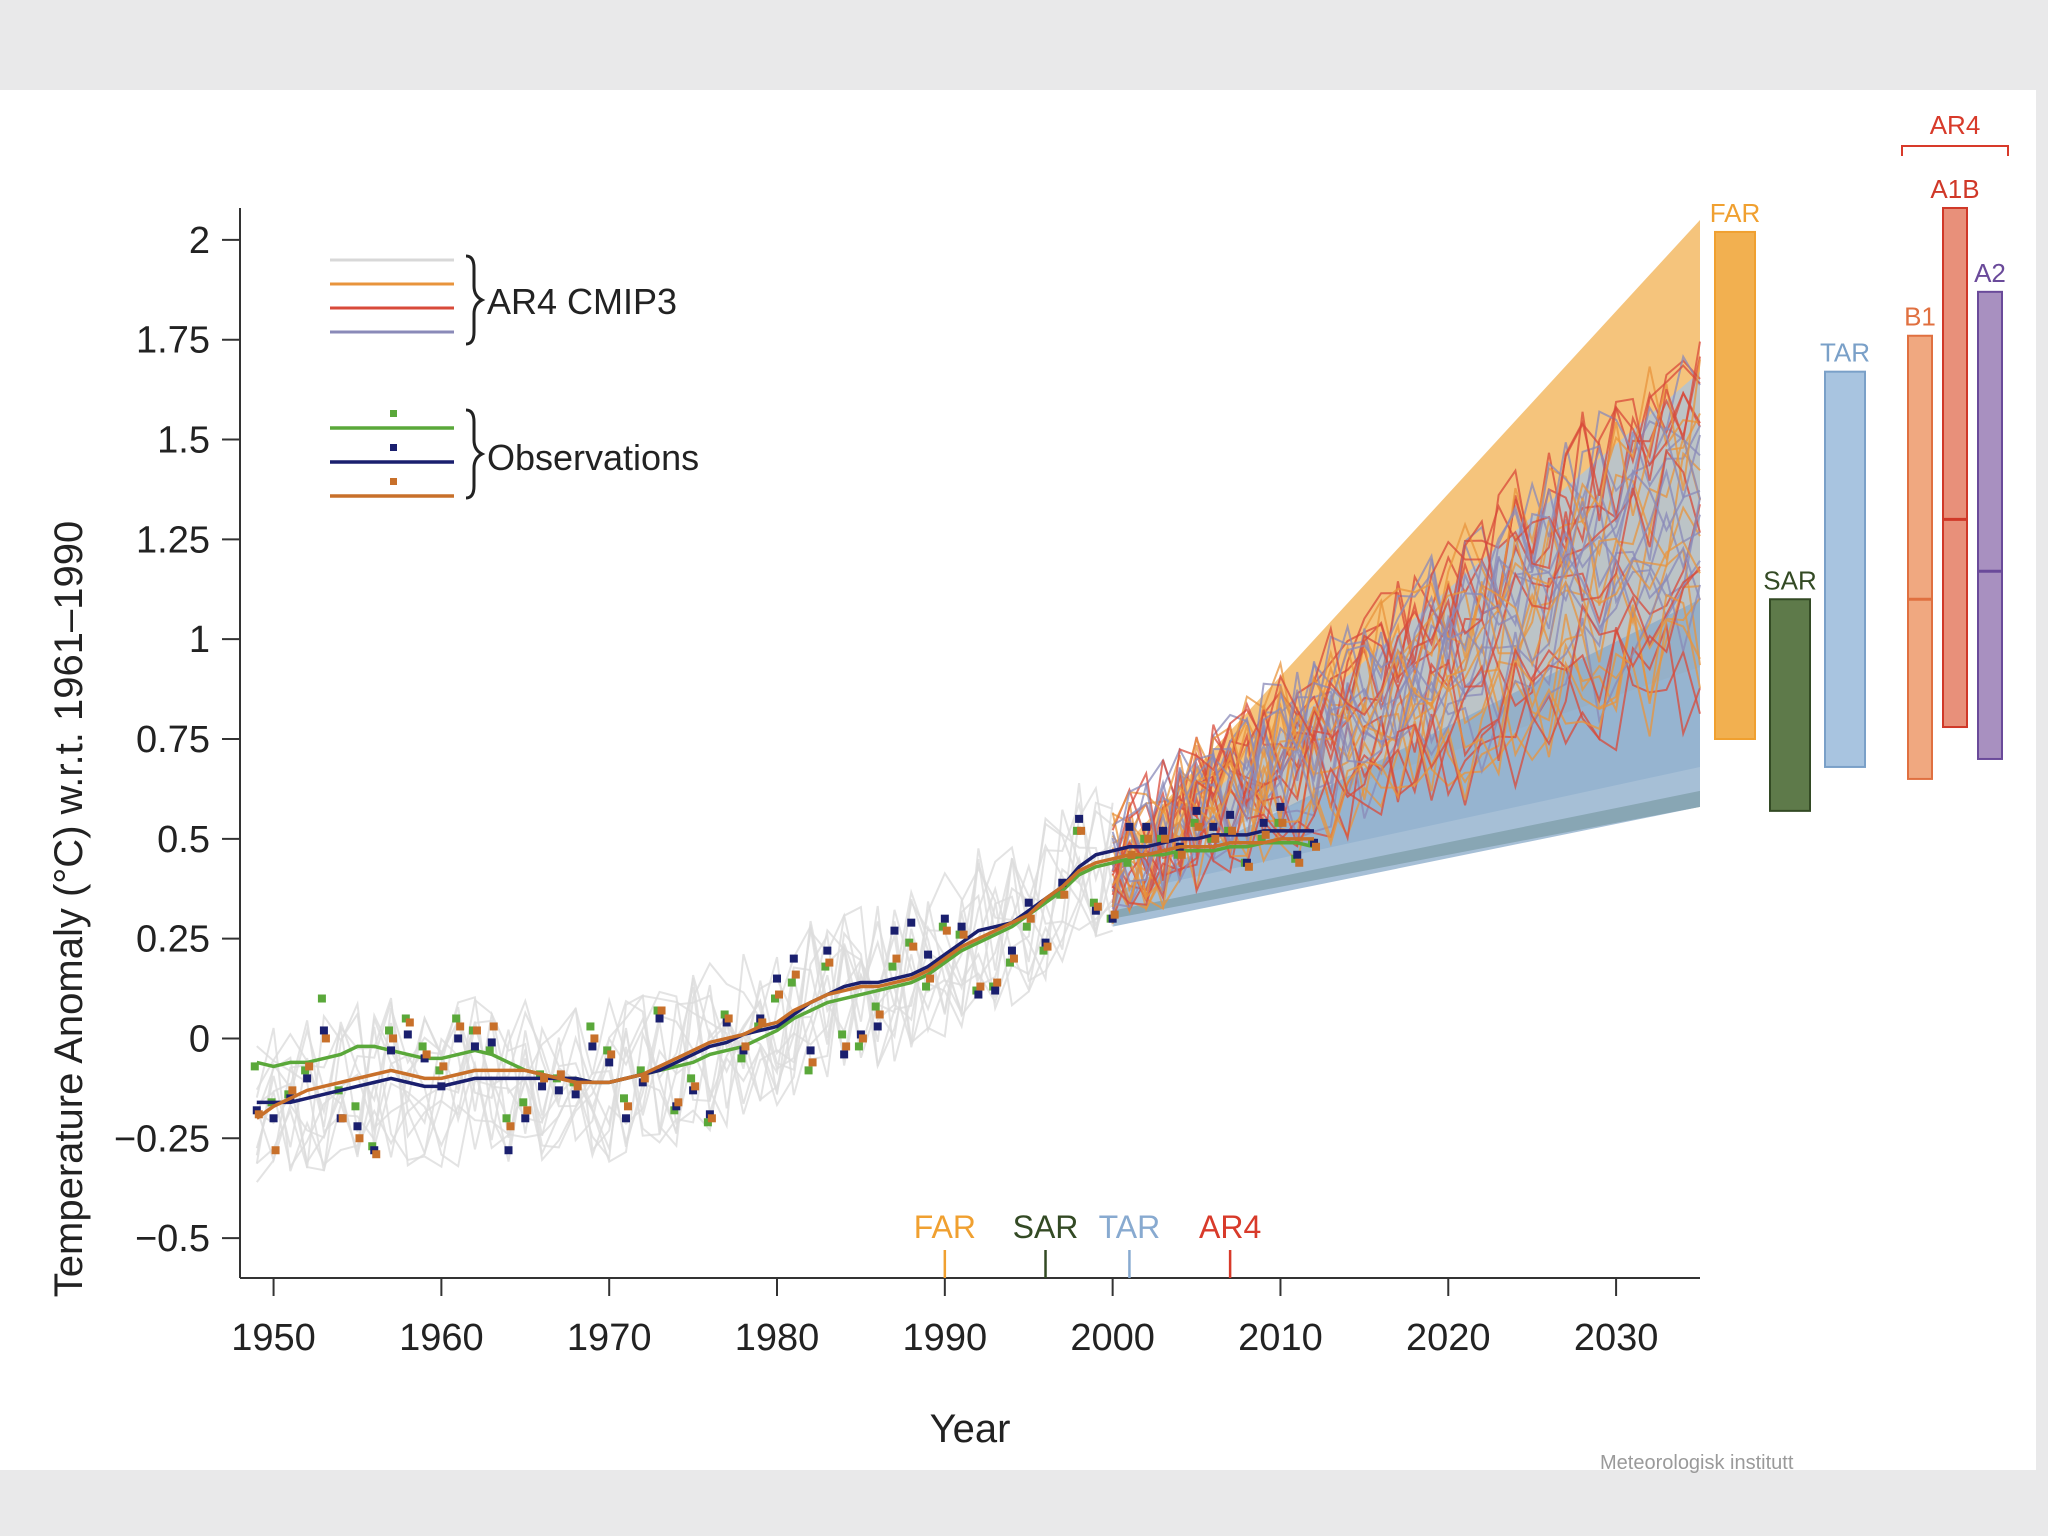 The height and width of the screenshot is (1536, 2048). I want to click on range-bar-label: A1B, so click(1954, 189).